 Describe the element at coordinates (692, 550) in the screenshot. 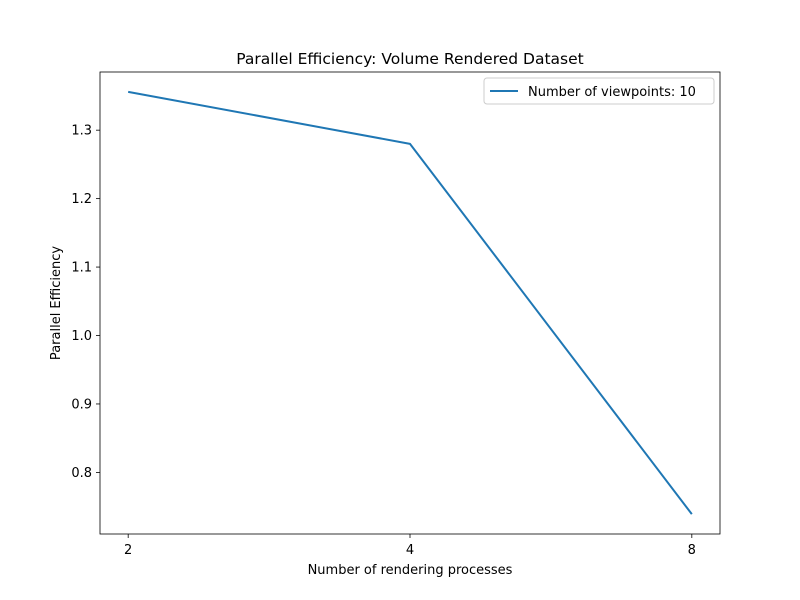

I see `x-tick-label: 8` at that location.